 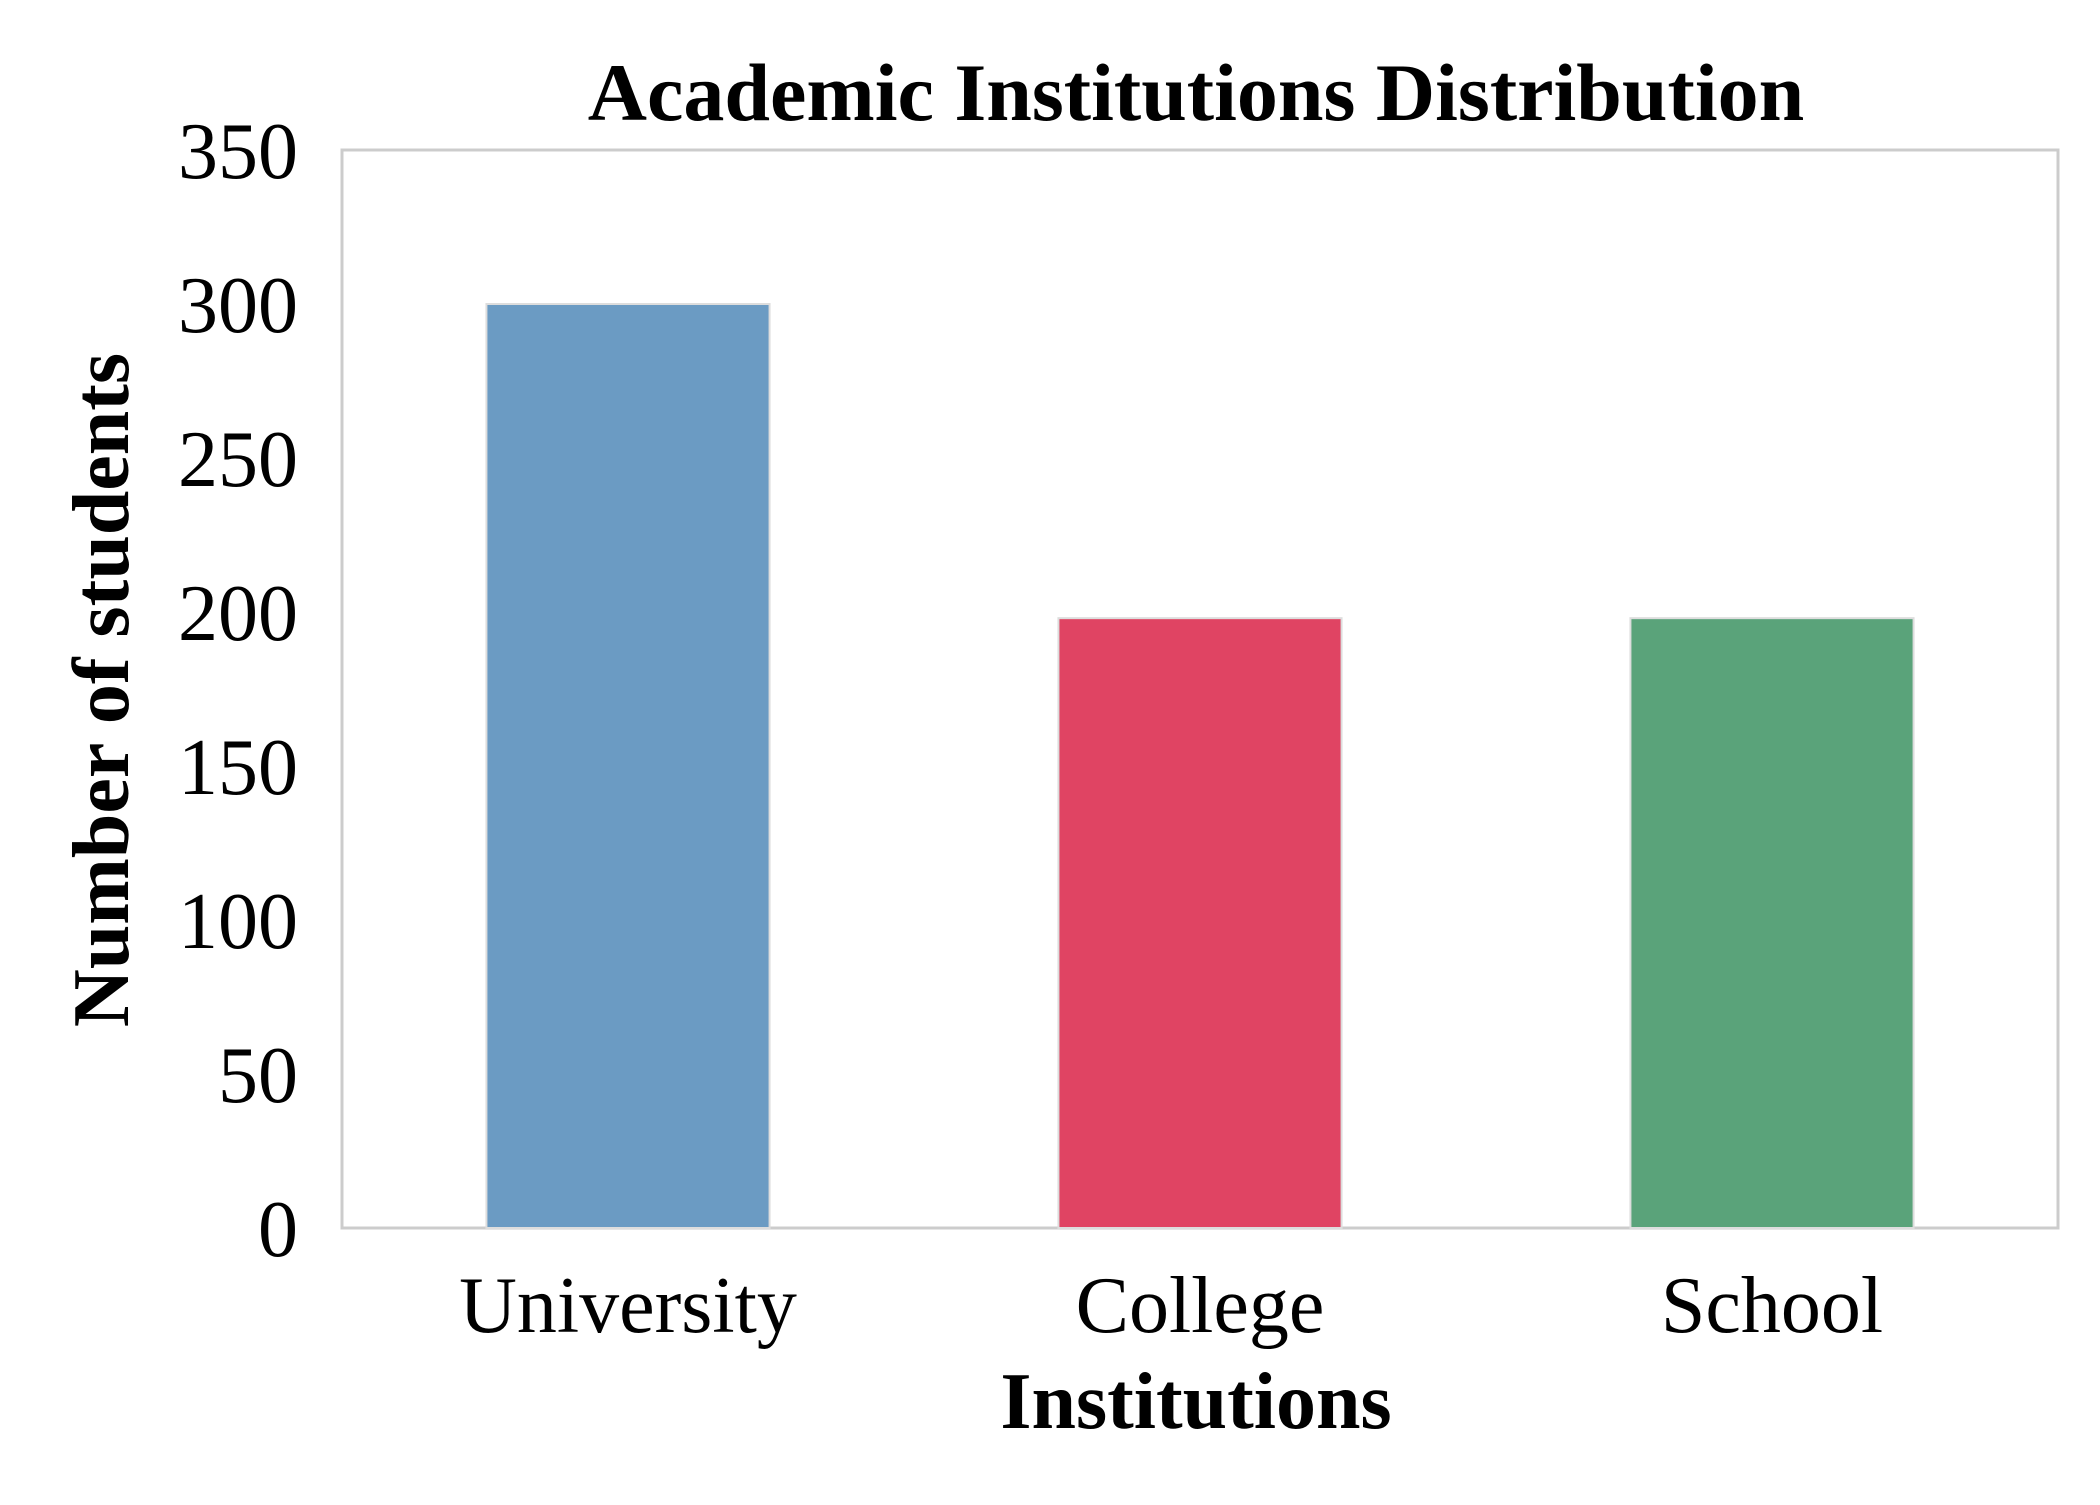 I want to click on y-tick-label: 200, so click(x=238, y=614).